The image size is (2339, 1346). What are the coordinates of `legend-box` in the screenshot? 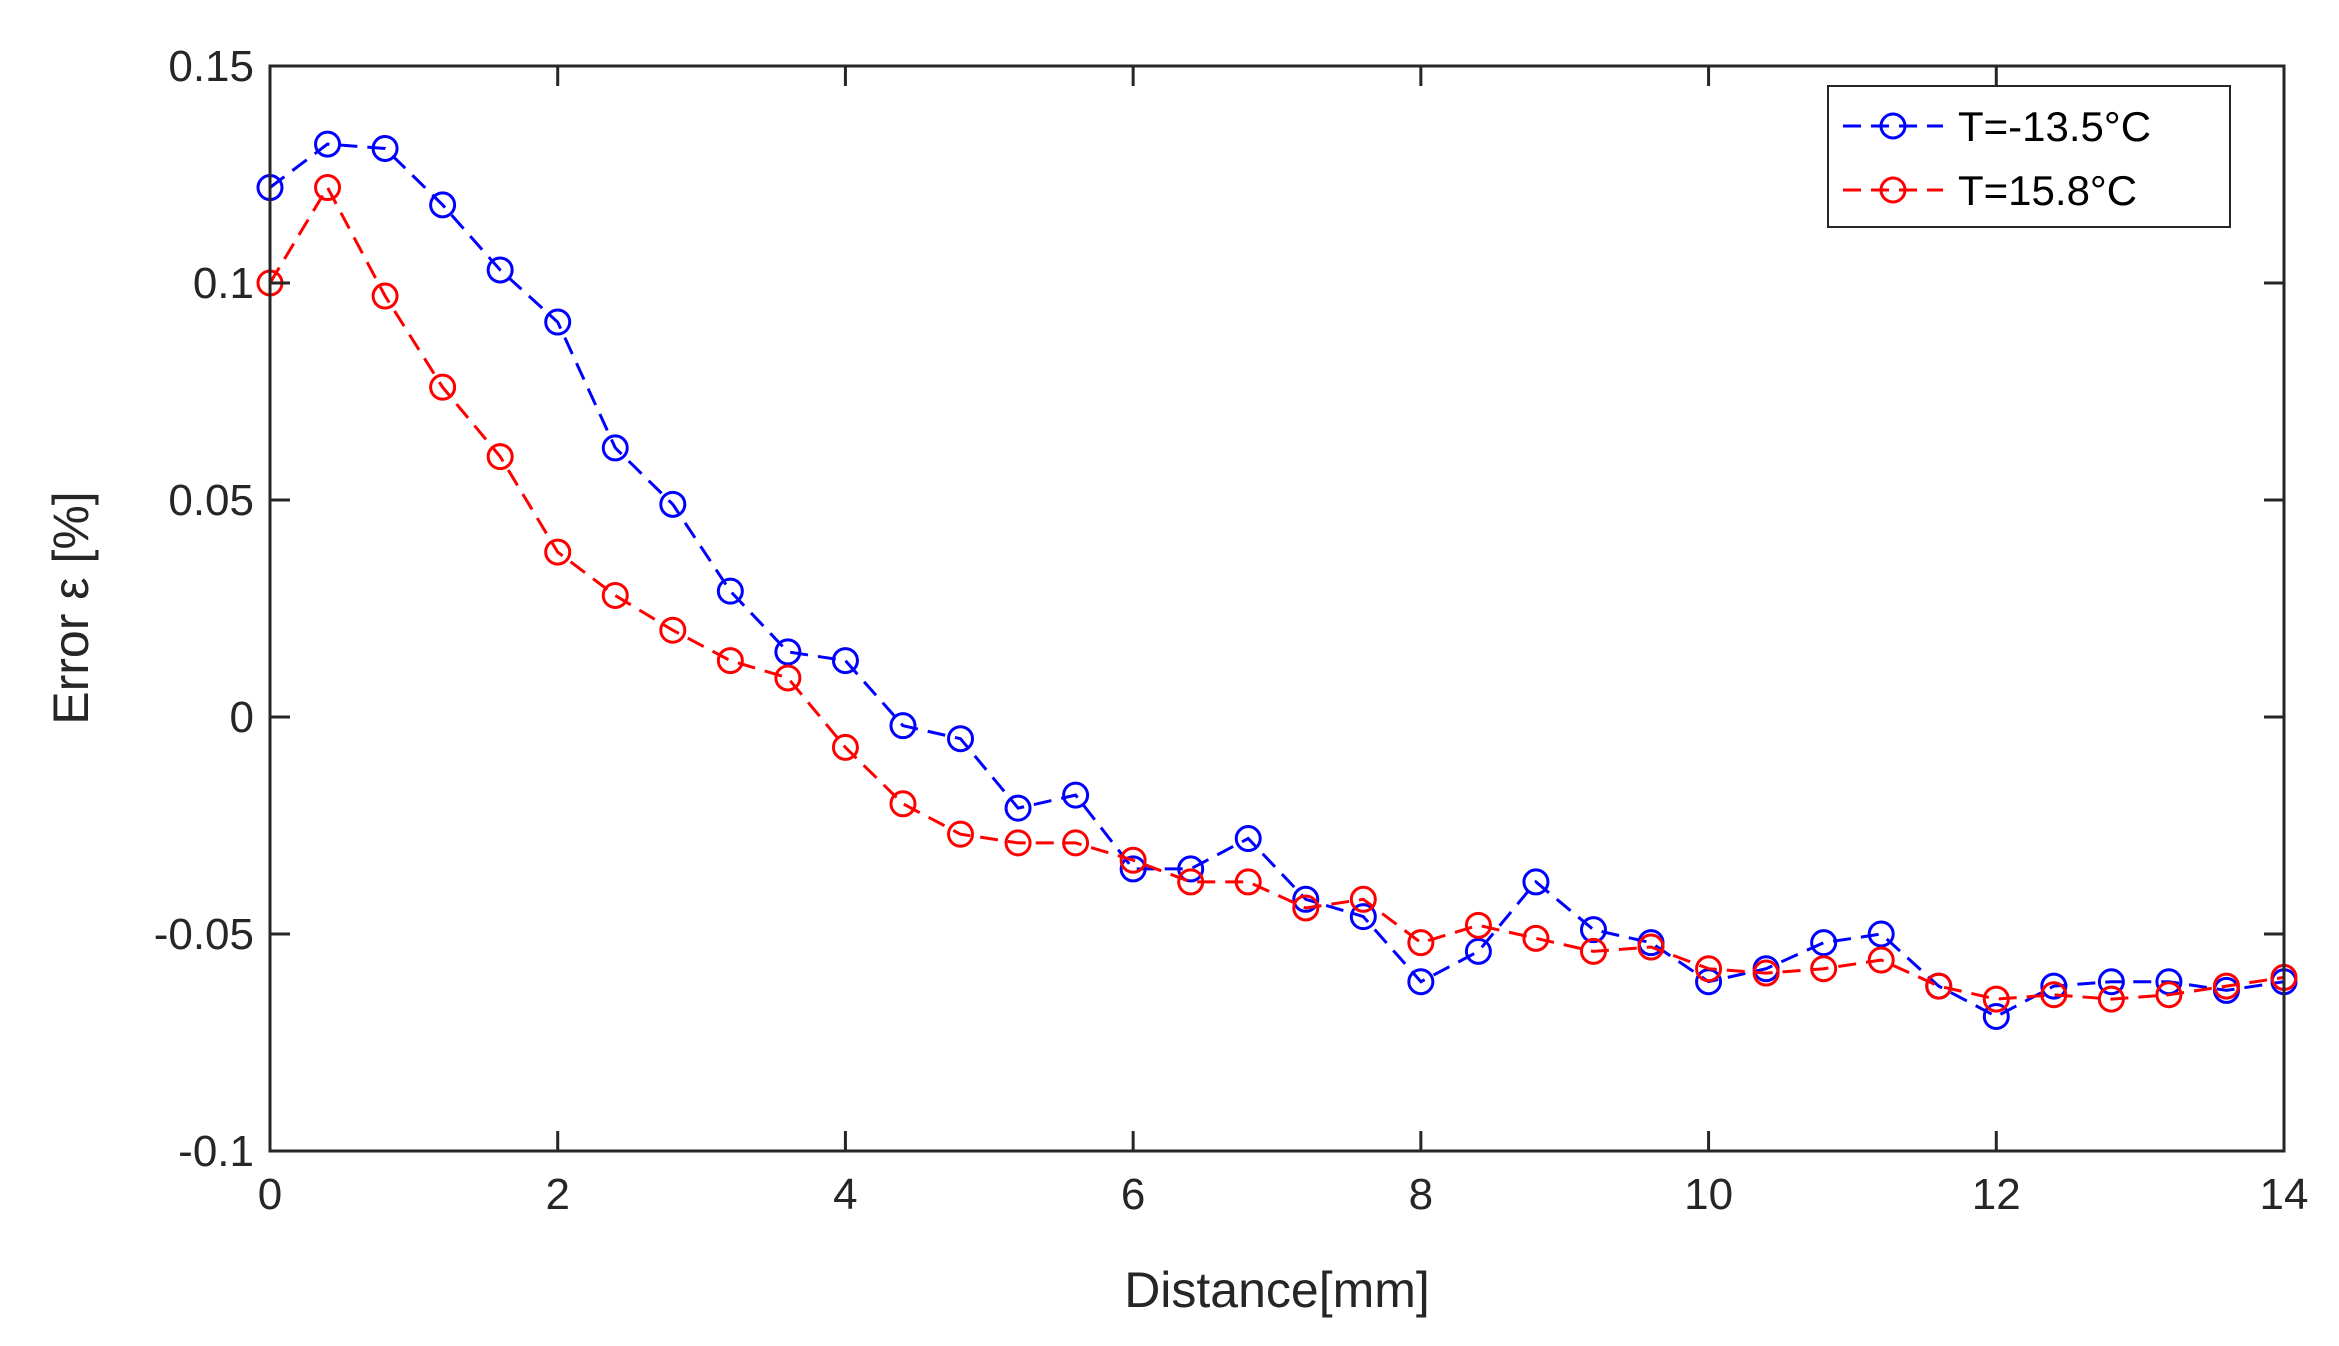 It's located at (2029, 156).